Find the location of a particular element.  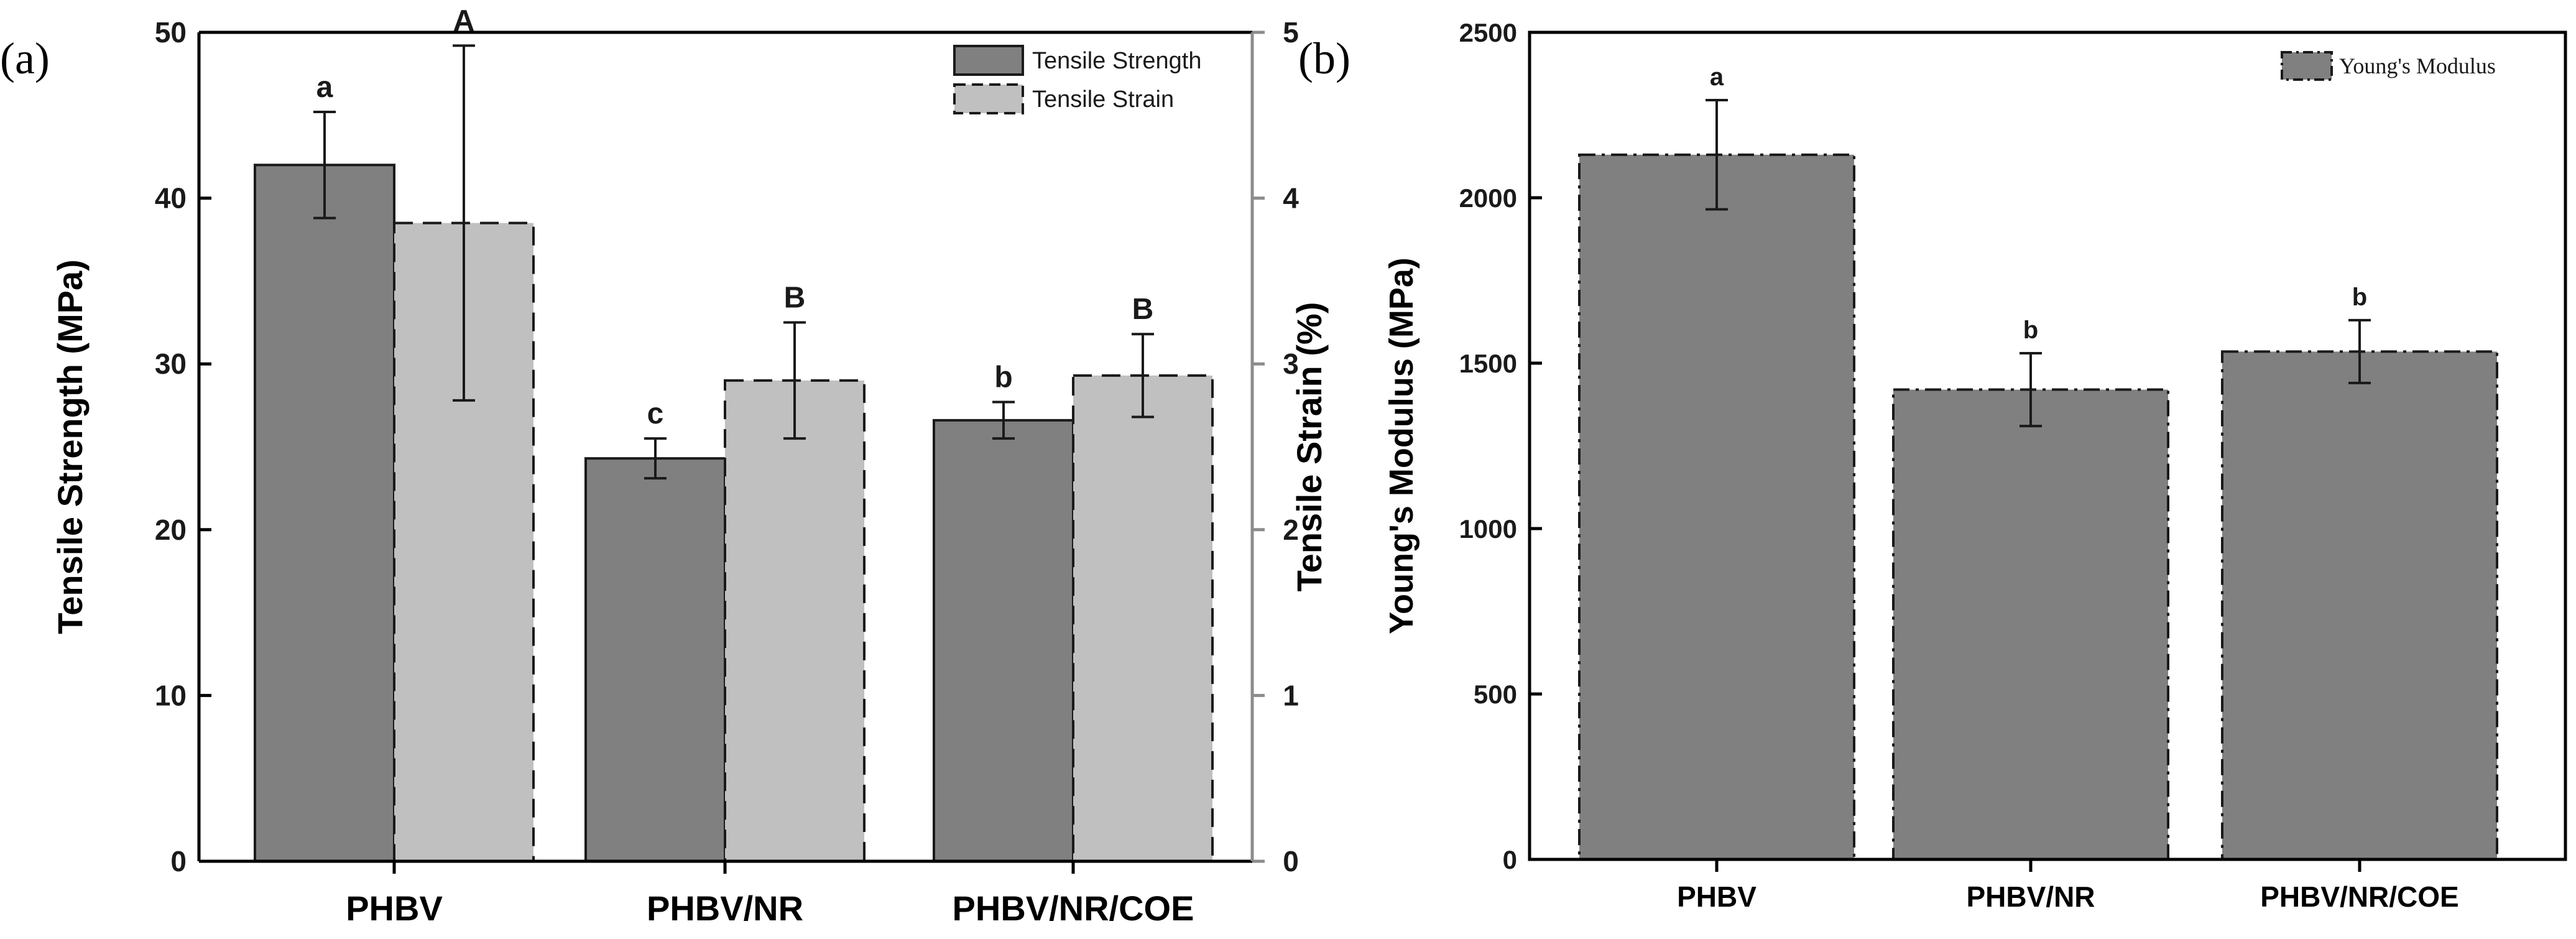

y-tick-label: 10 is located at coordinates (171, 695).